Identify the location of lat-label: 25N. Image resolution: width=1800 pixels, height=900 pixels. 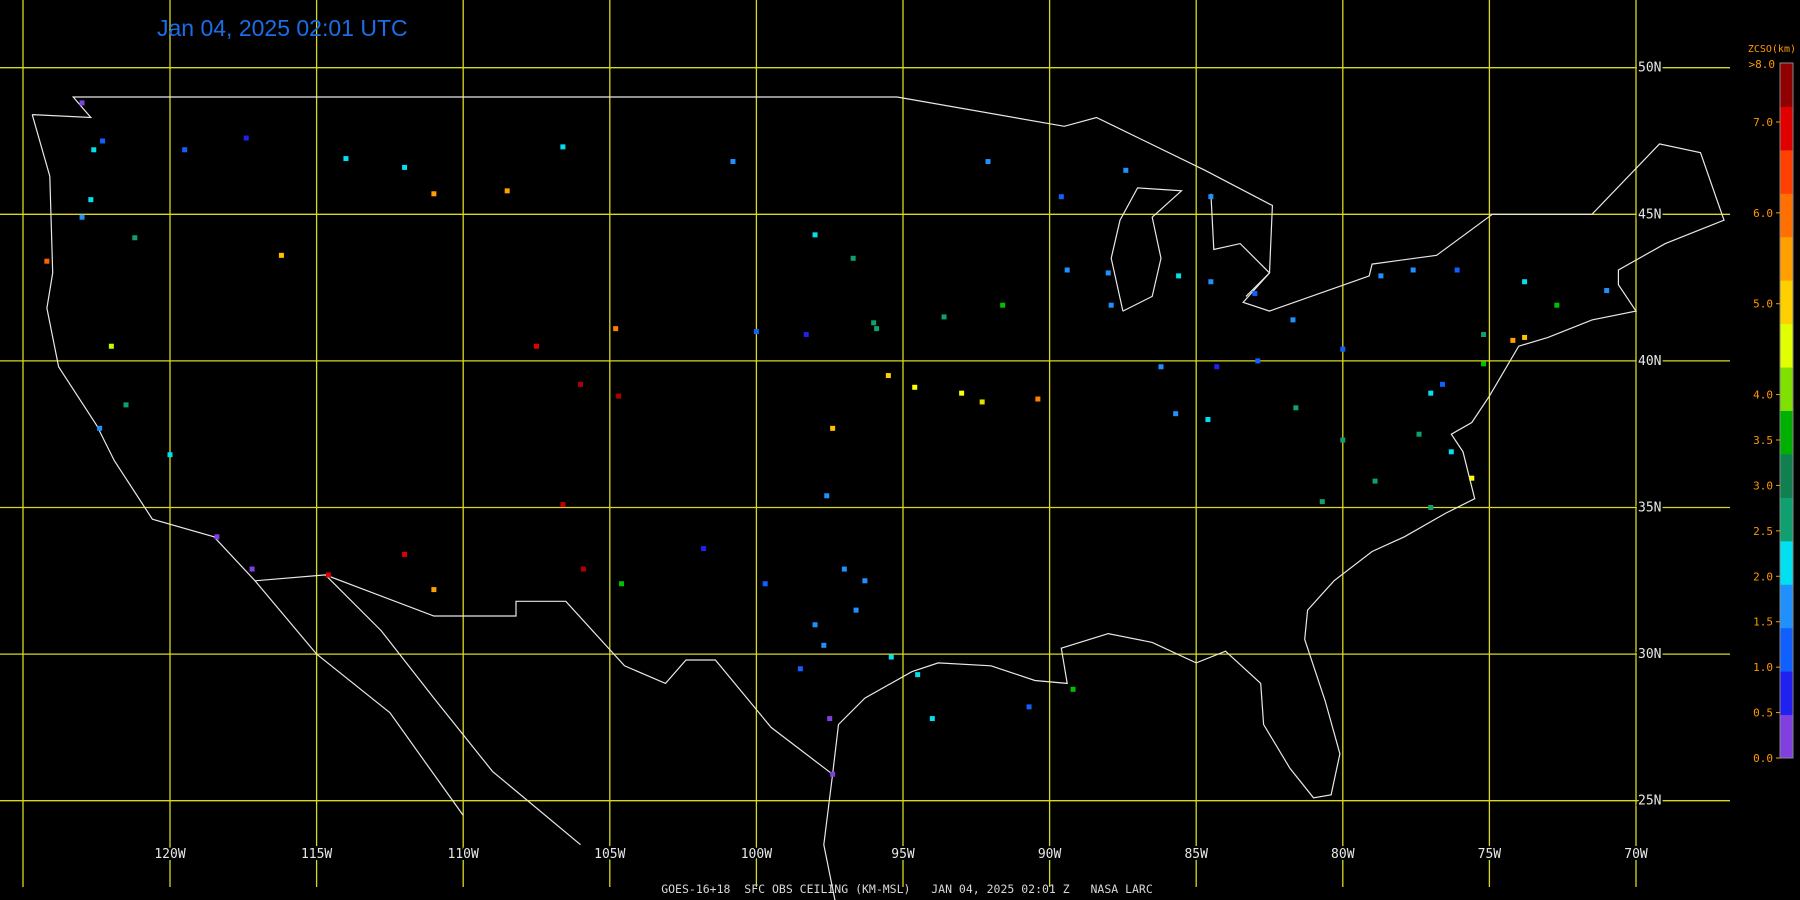
(1649, 801).